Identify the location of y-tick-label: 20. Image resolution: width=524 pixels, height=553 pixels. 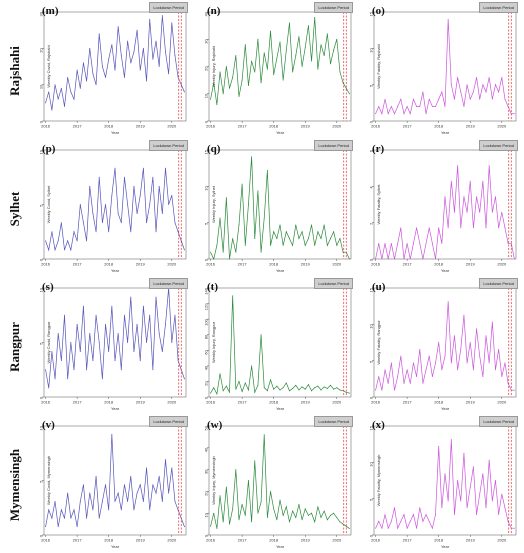
(40, 50).